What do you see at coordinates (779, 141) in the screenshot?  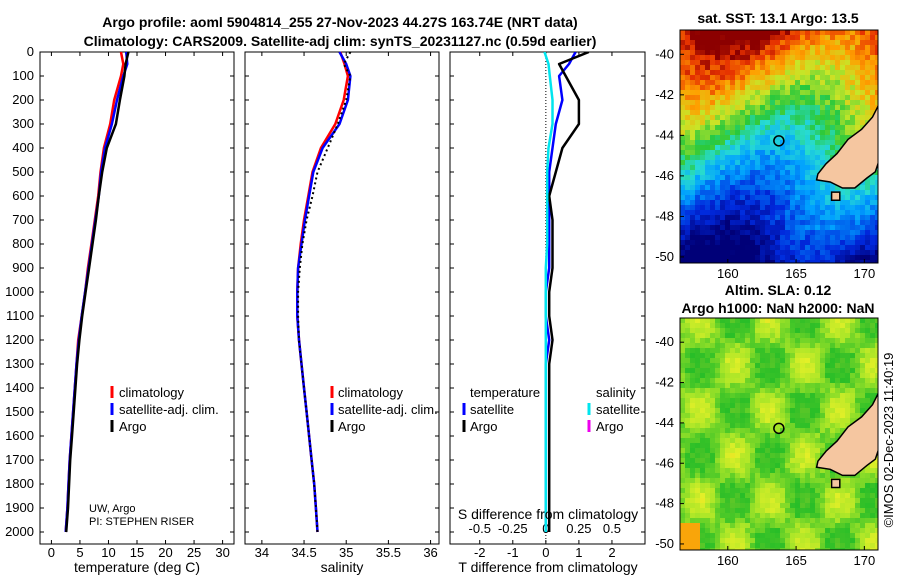 I see `float-position-marker` at bounding box center [779, 141].